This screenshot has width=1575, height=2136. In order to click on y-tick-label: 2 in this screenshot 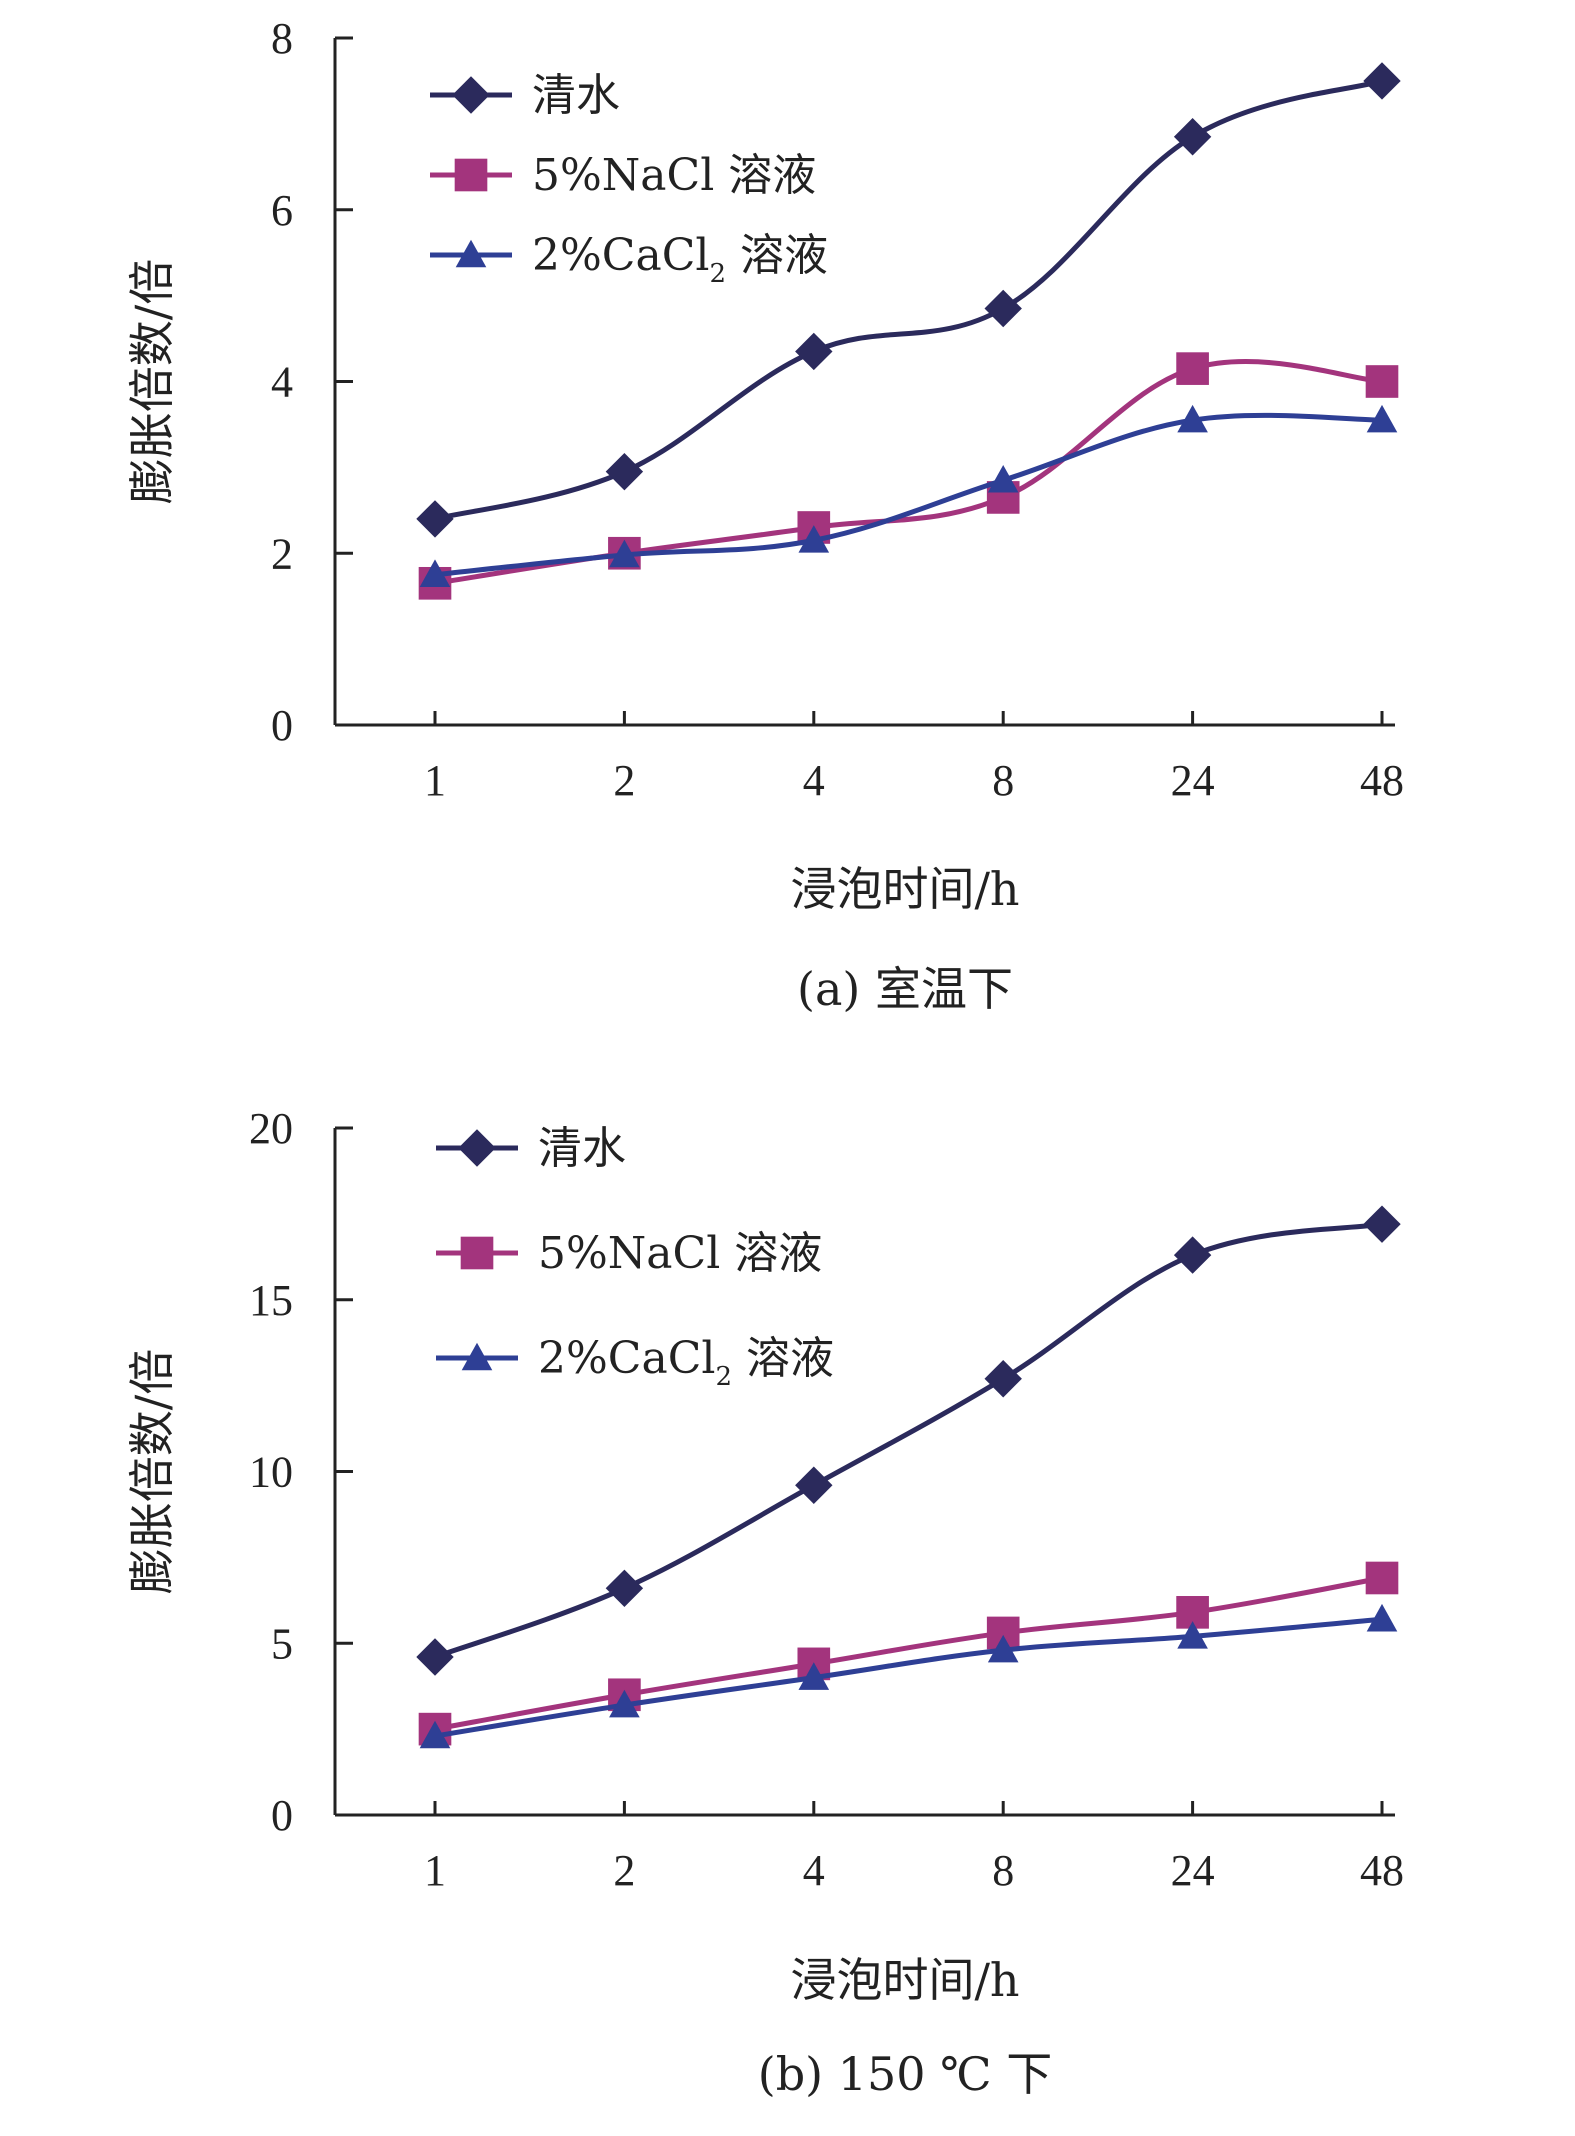, I will do `click(282, 553)`.